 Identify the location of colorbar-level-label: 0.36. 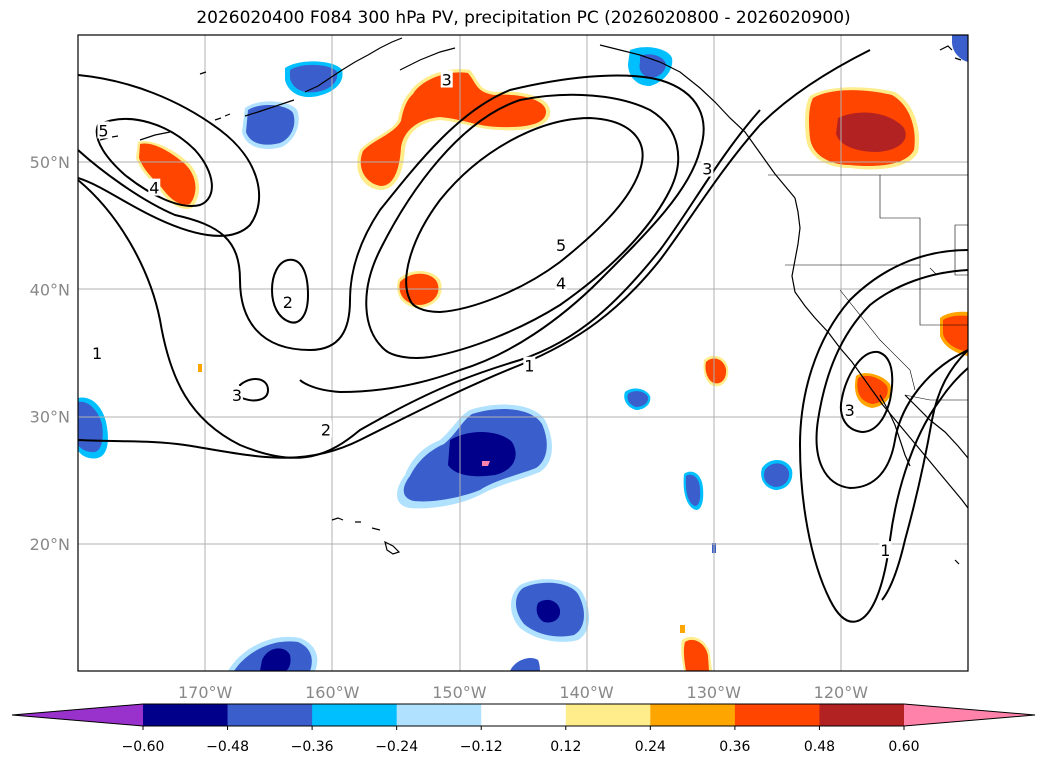
(734, 747).